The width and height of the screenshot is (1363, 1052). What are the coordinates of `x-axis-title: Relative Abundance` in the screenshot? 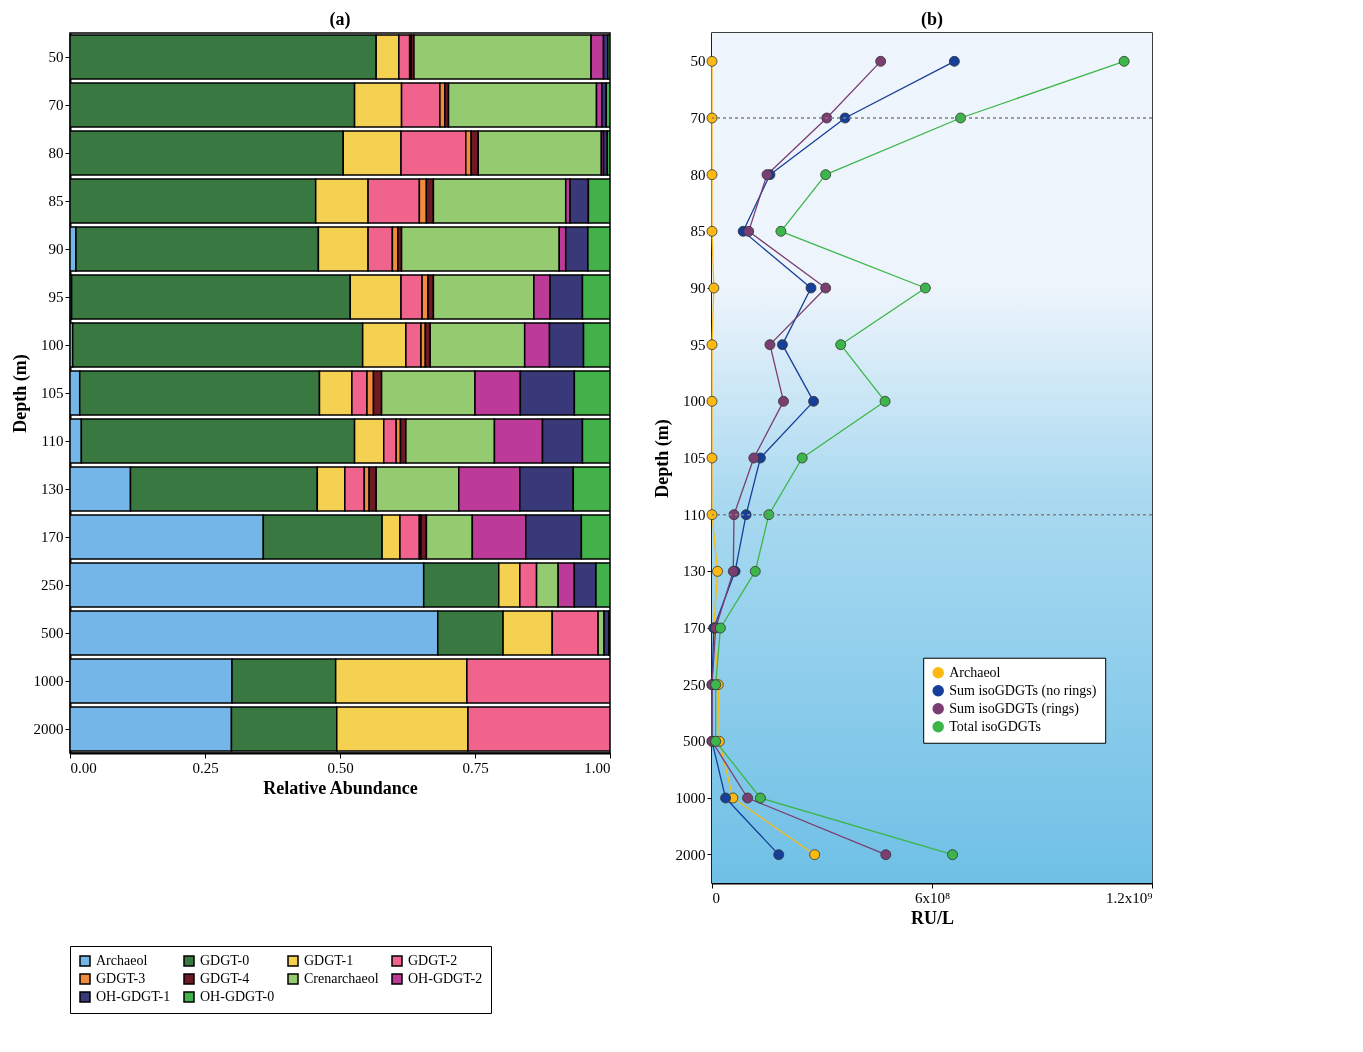 It's located at (340, 787).